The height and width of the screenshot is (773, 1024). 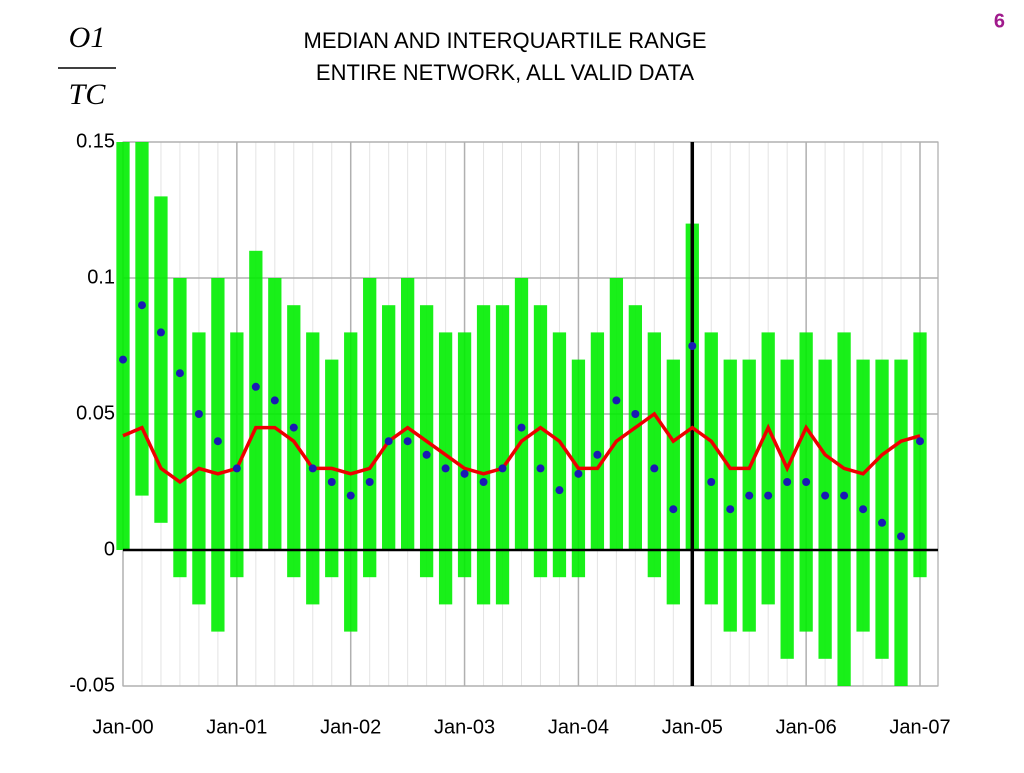 What do you see at coordinates (692, 727) in the screenshot?
I see `x-tick-label: Jan-05` at bounding box center [692, 727].